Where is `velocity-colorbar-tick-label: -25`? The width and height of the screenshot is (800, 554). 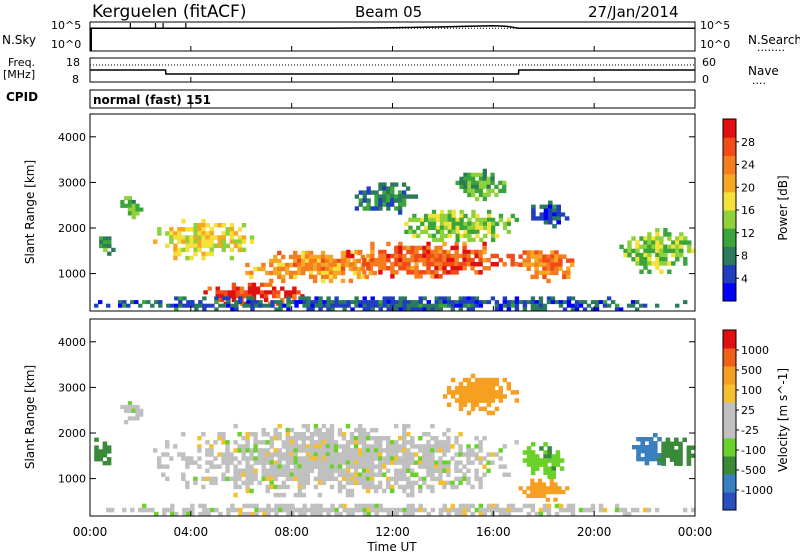 velocity-colorbar-tick-label: -25 is located at coordinates (750, 430).